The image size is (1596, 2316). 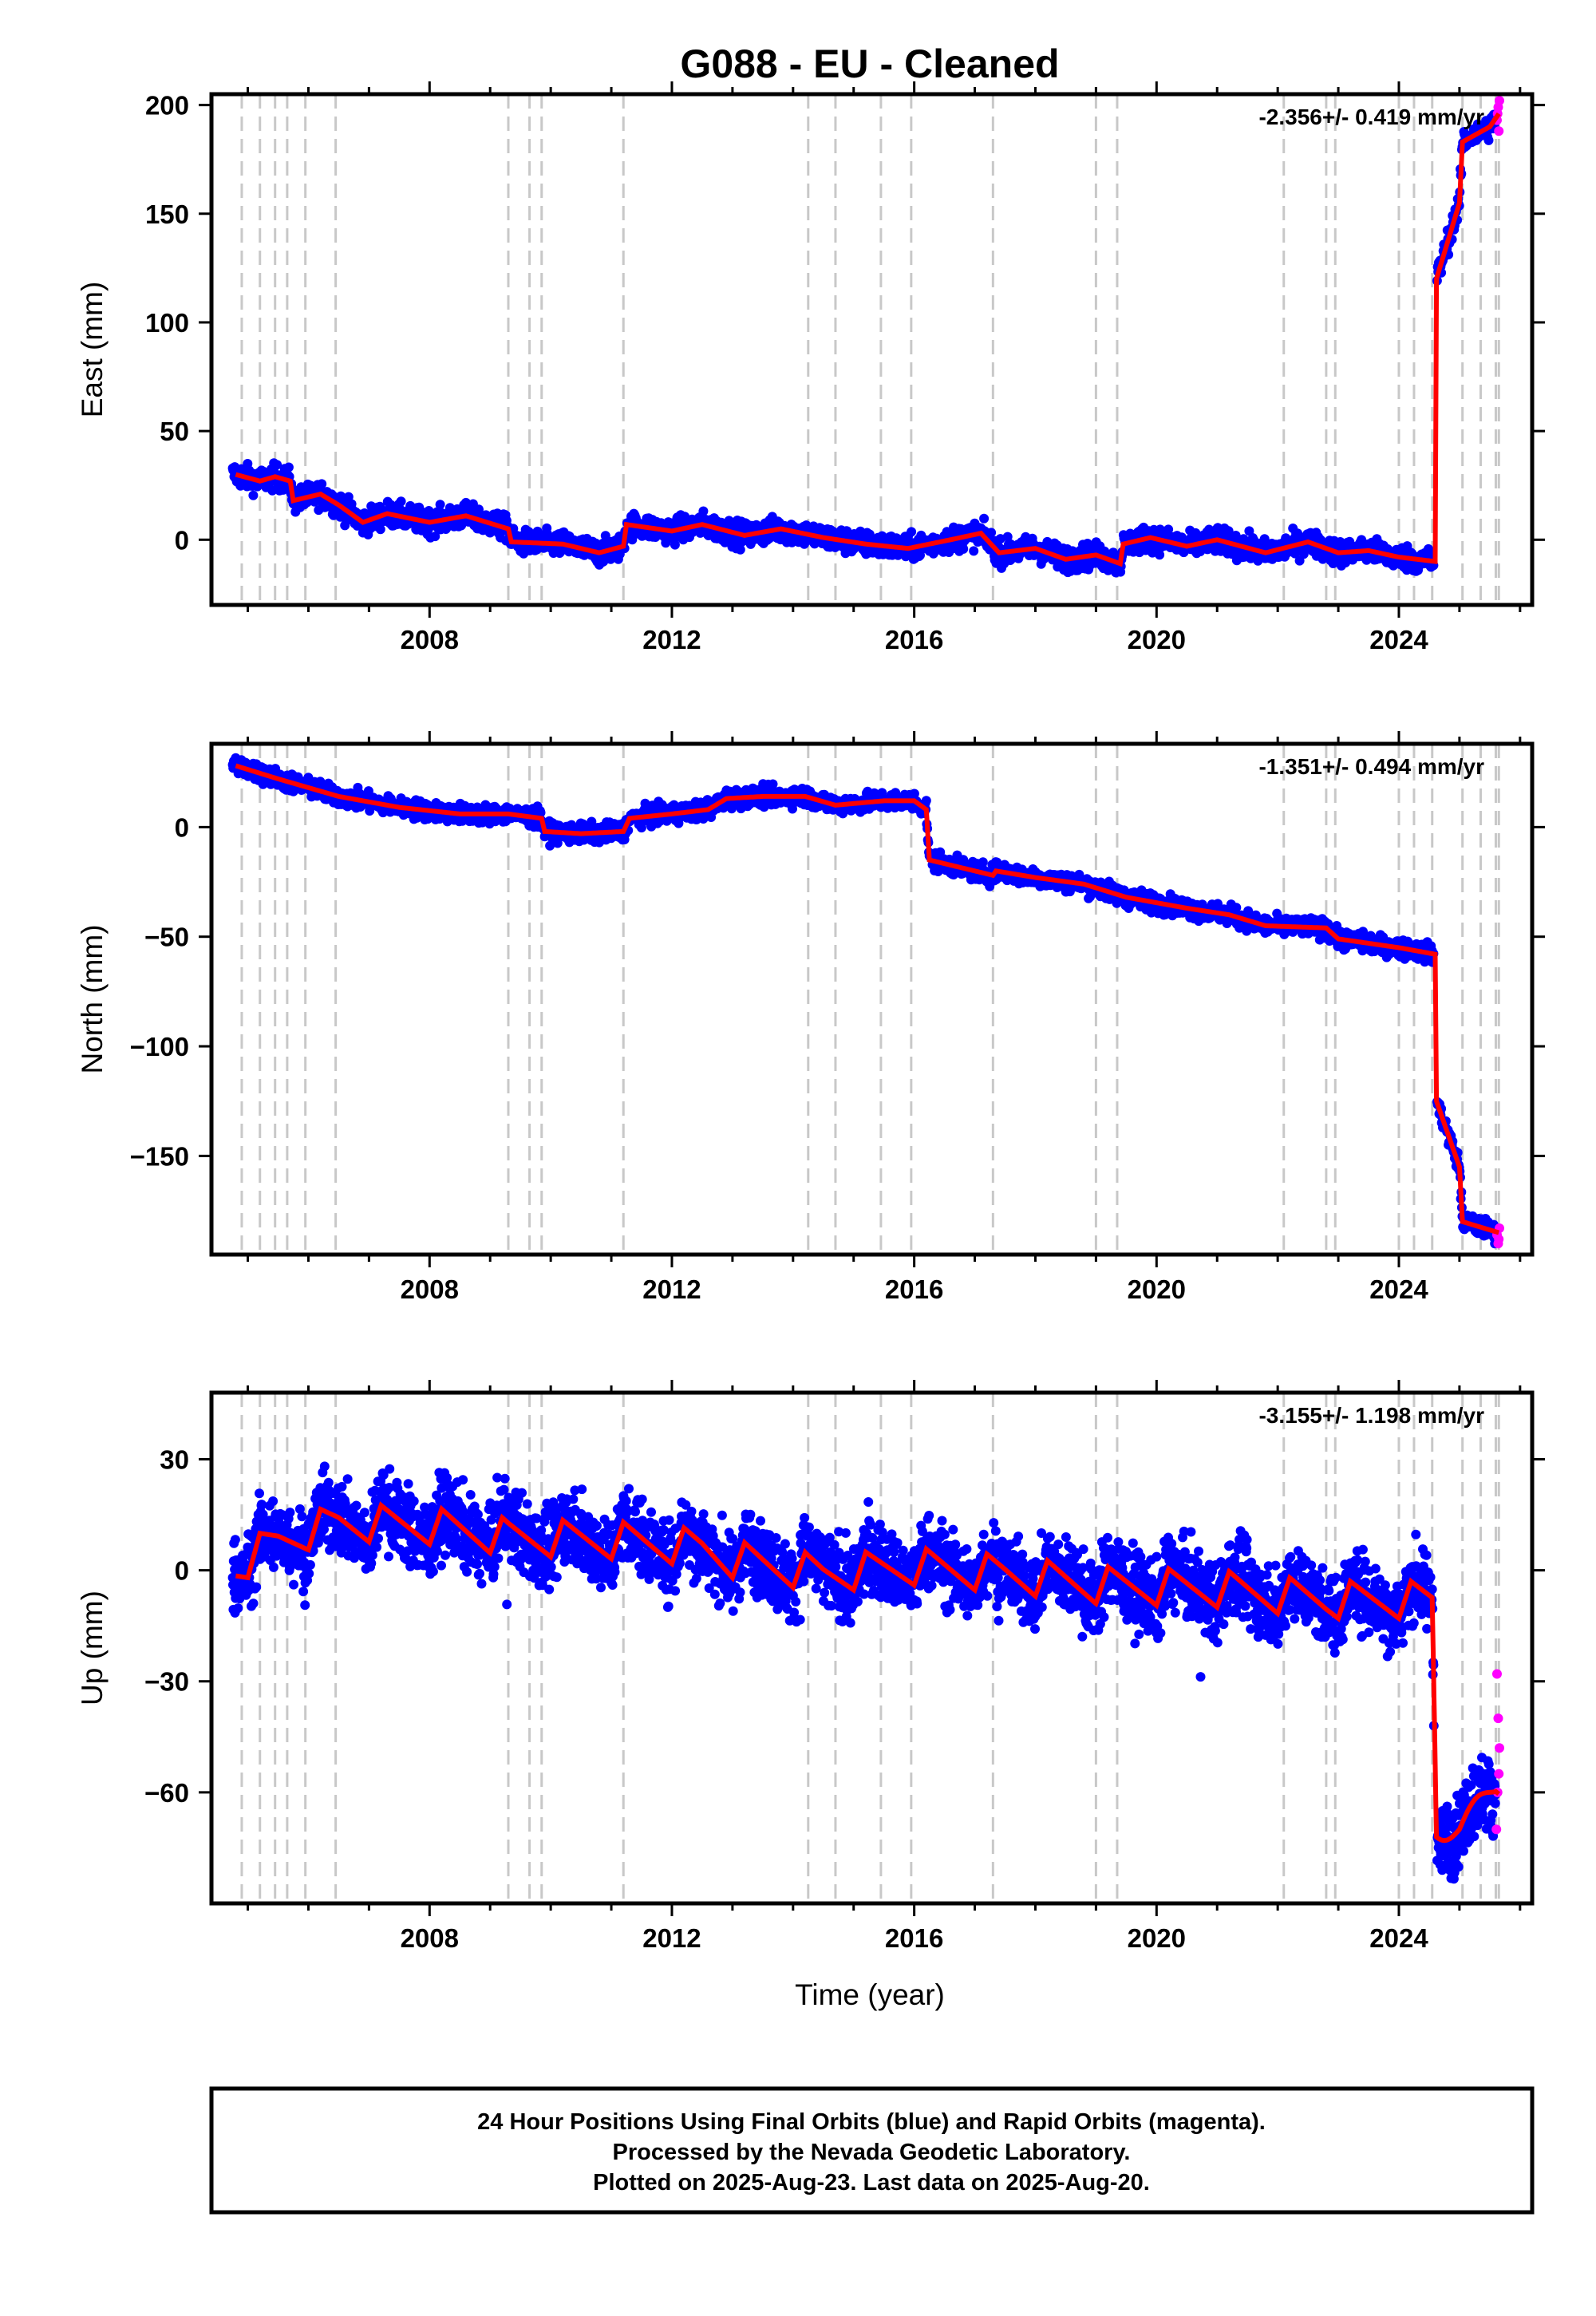 I want to click on east-y-tick-label: 200, so click(x=167, y=106).